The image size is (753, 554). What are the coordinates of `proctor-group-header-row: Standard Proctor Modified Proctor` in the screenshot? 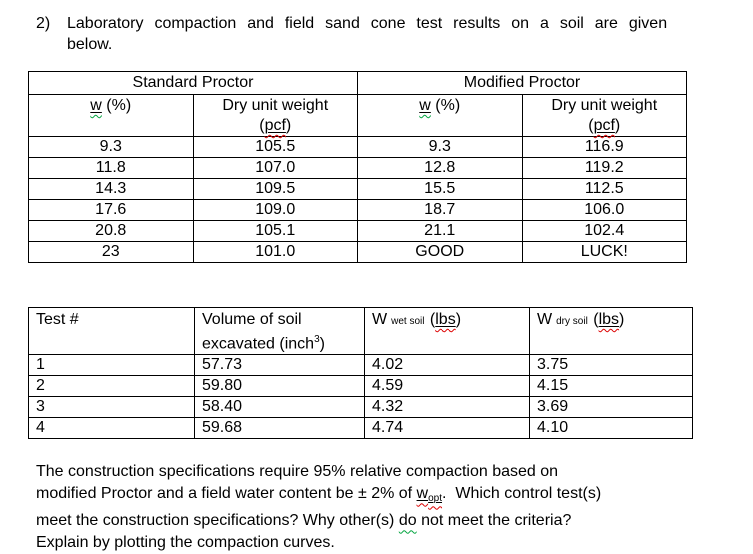 It's located at (357, 83).